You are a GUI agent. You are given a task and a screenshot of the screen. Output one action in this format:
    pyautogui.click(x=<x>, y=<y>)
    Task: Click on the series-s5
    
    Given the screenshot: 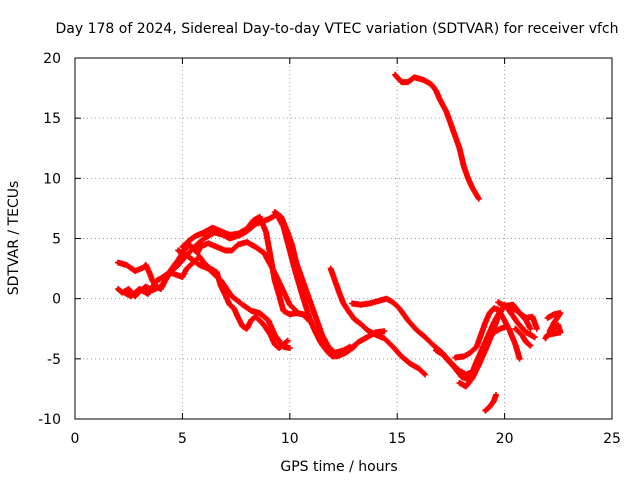 What is the action you would take?
    pyautogui.click(x=234, y=299)
    